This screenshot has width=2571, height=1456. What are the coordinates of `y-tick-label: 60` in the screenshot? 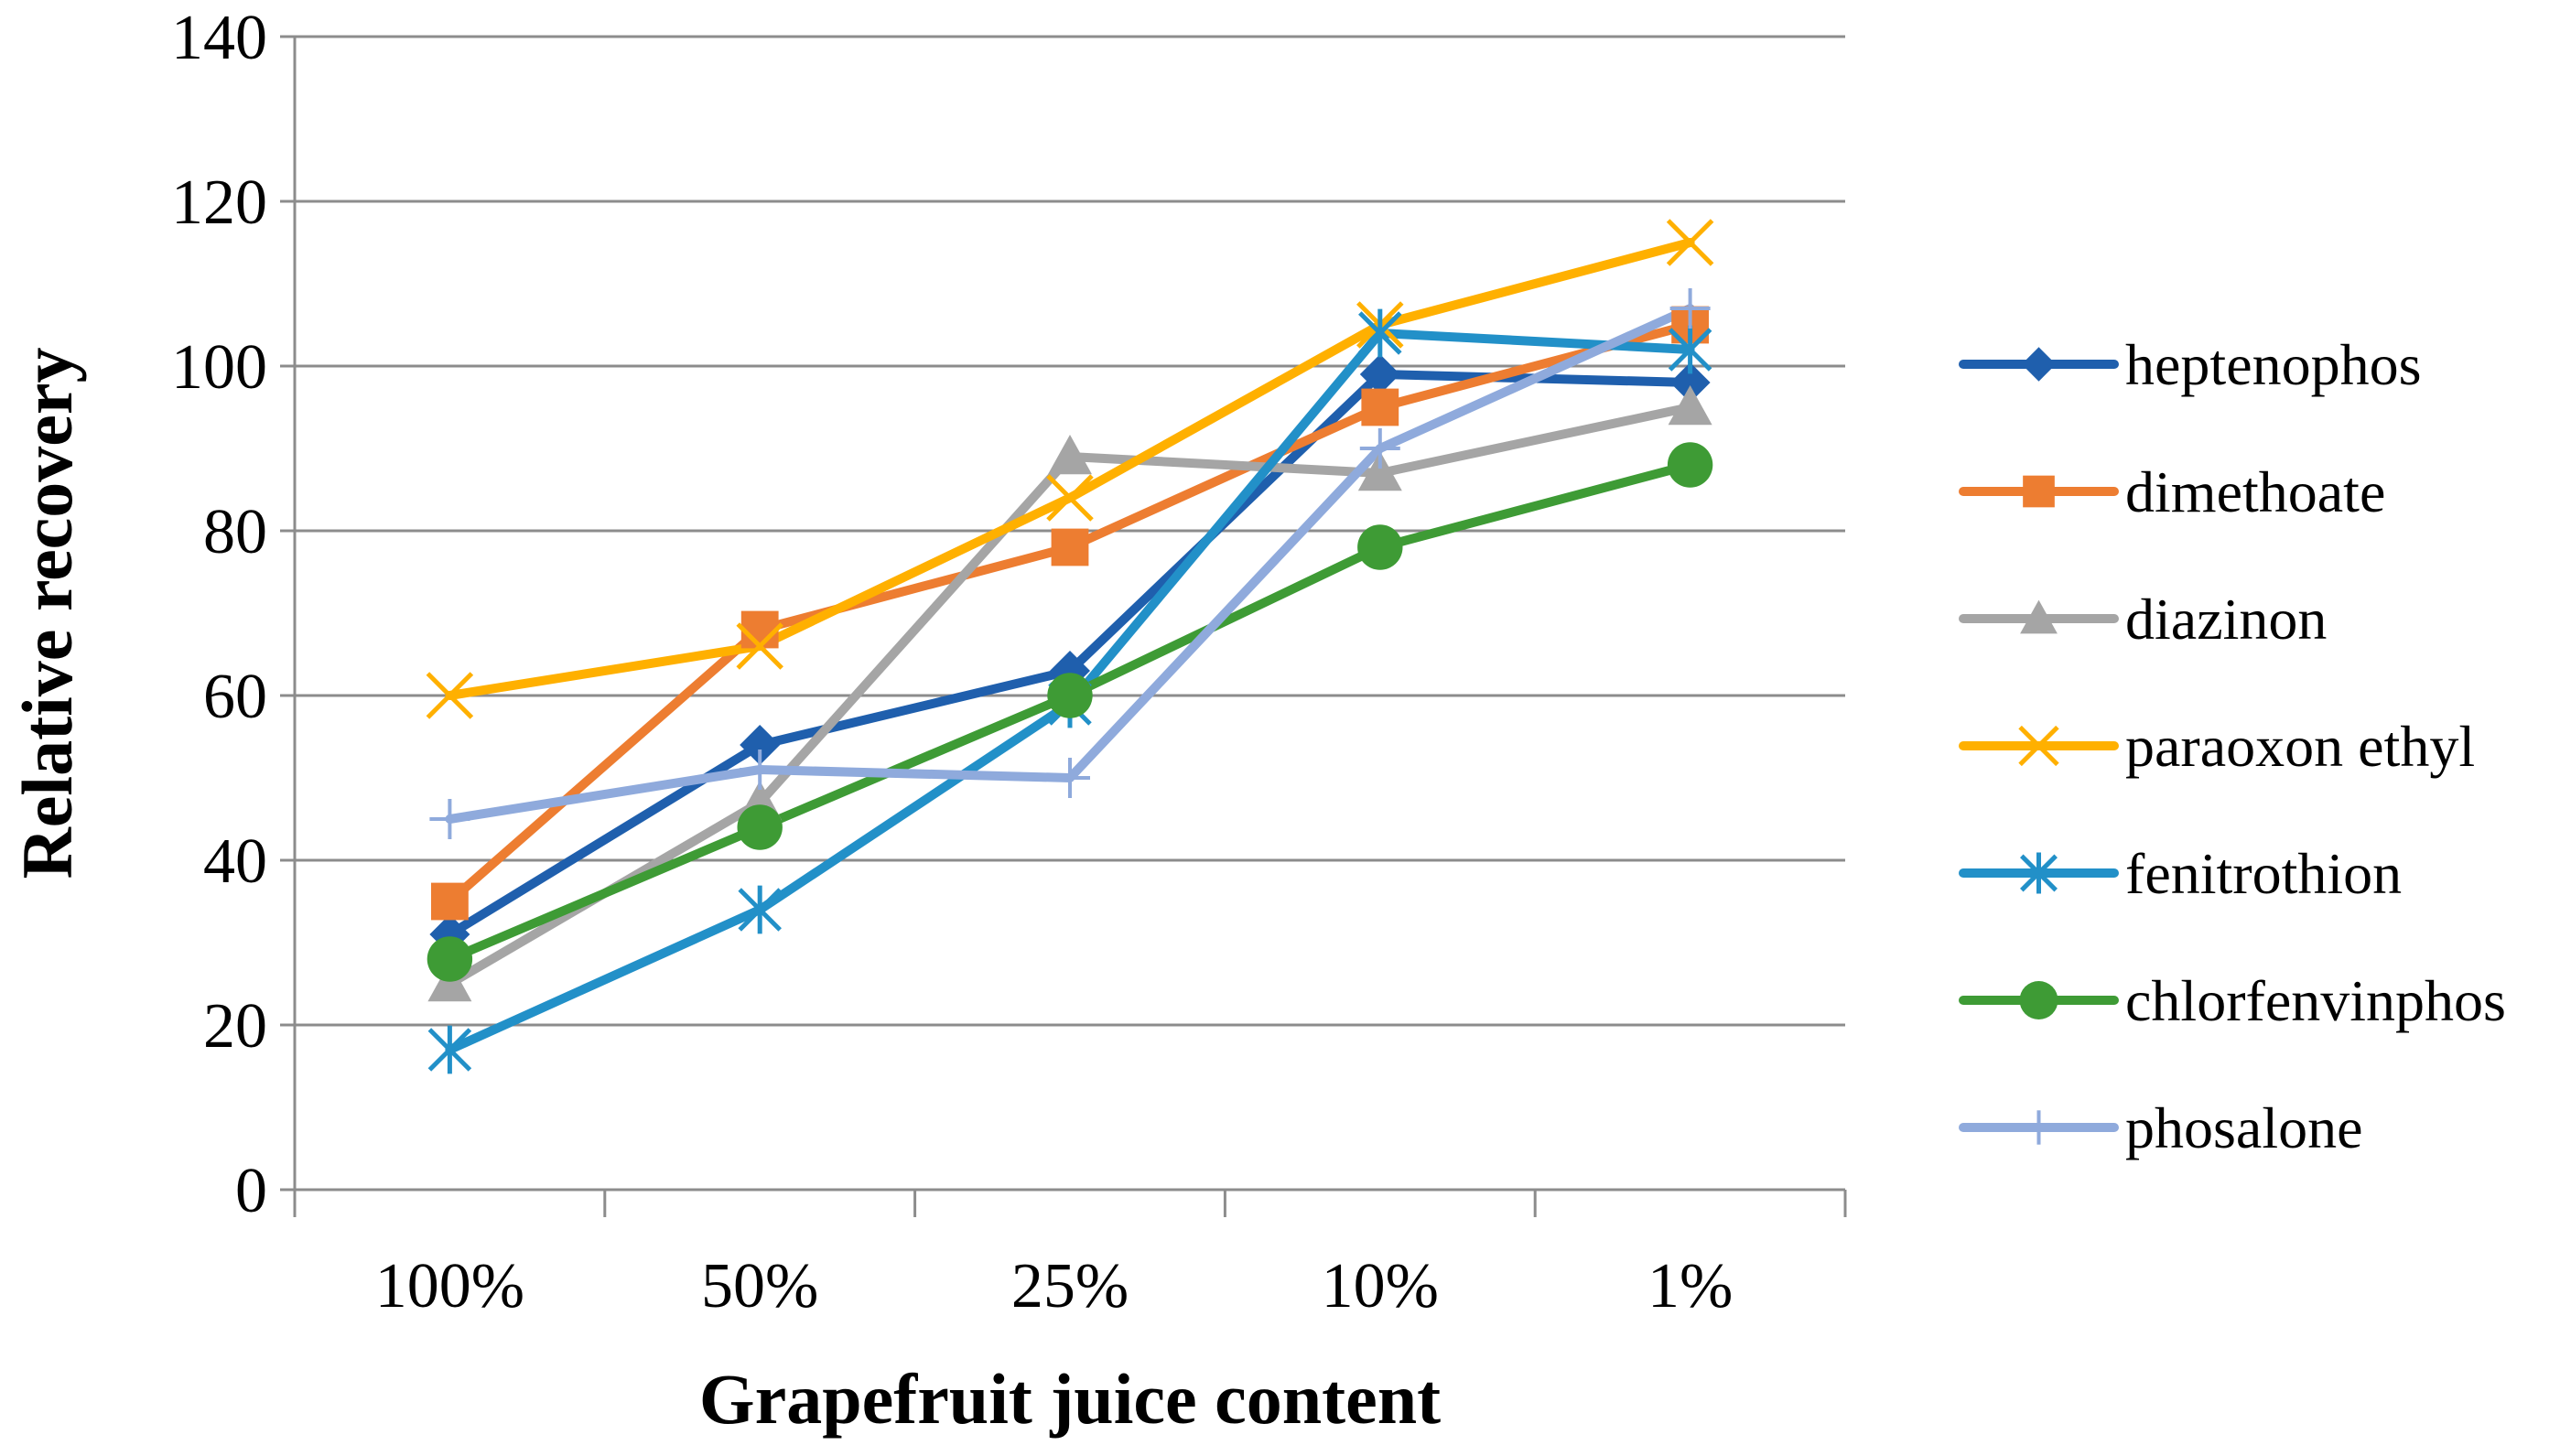 It's located at (235, 697).